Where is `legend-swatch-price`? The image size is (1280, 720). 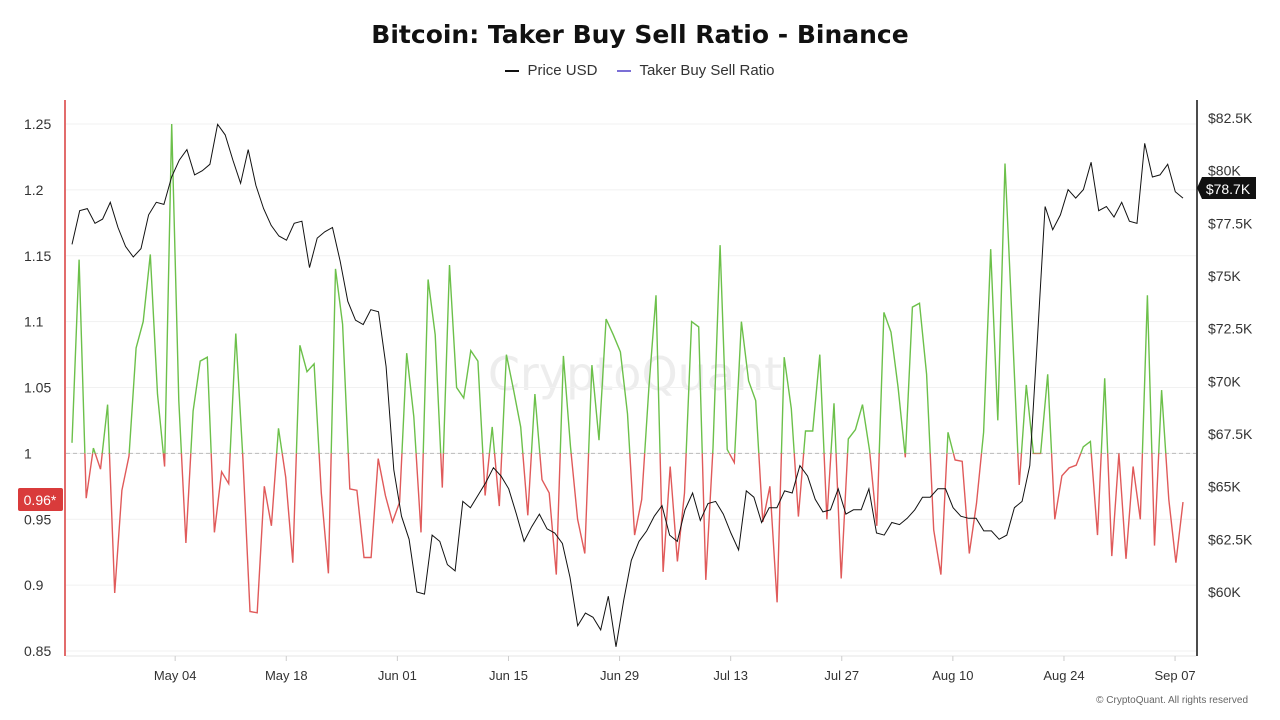 legend-swatch-price is located at coordinates (512, 70).